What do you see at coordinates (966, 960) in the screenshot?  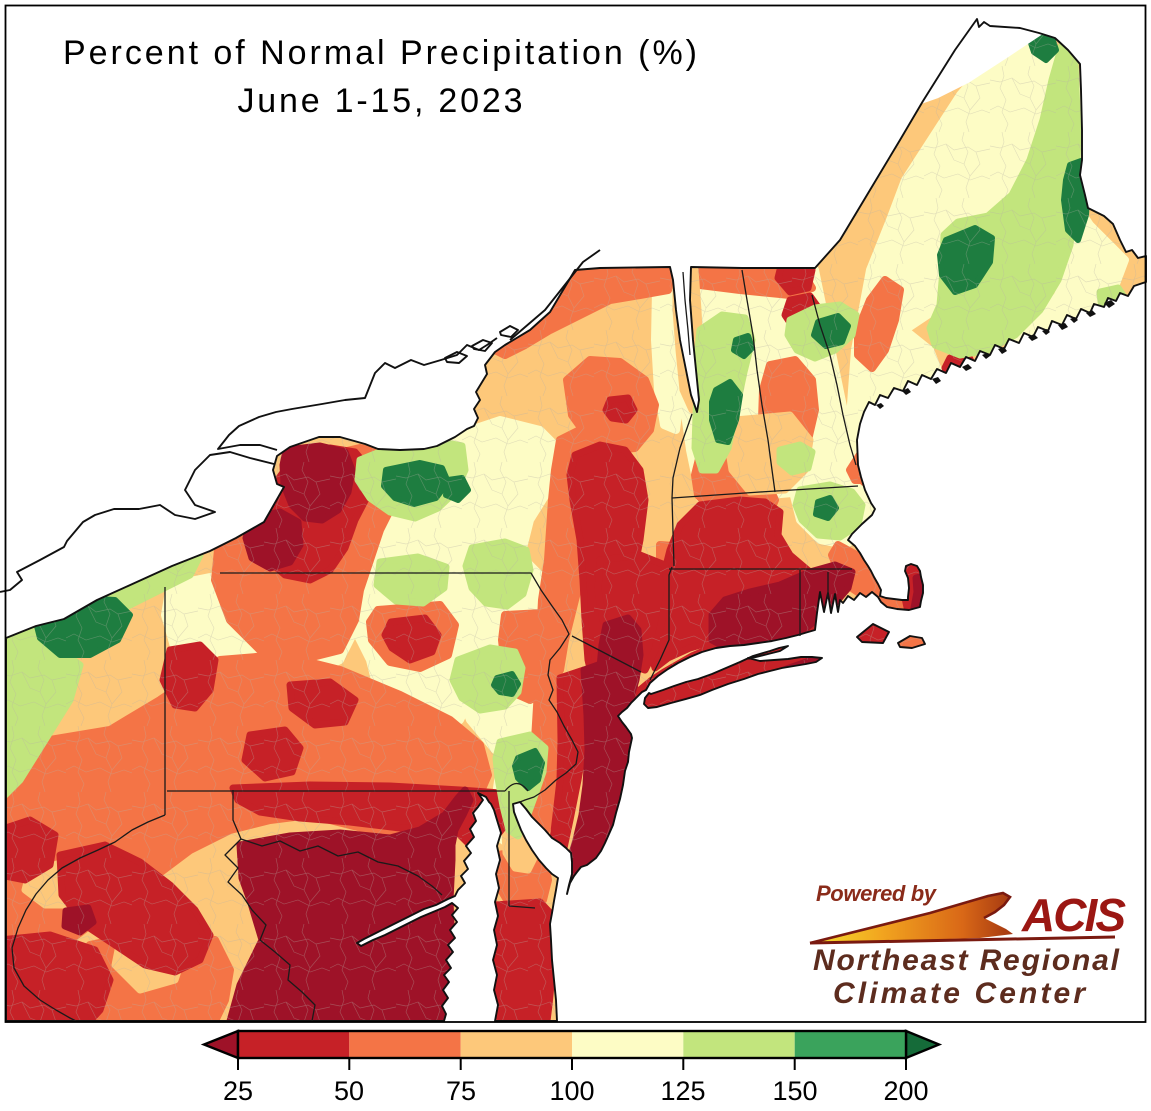 I see `svg-text: Northeast Regional` at bounding box center [966, 960].